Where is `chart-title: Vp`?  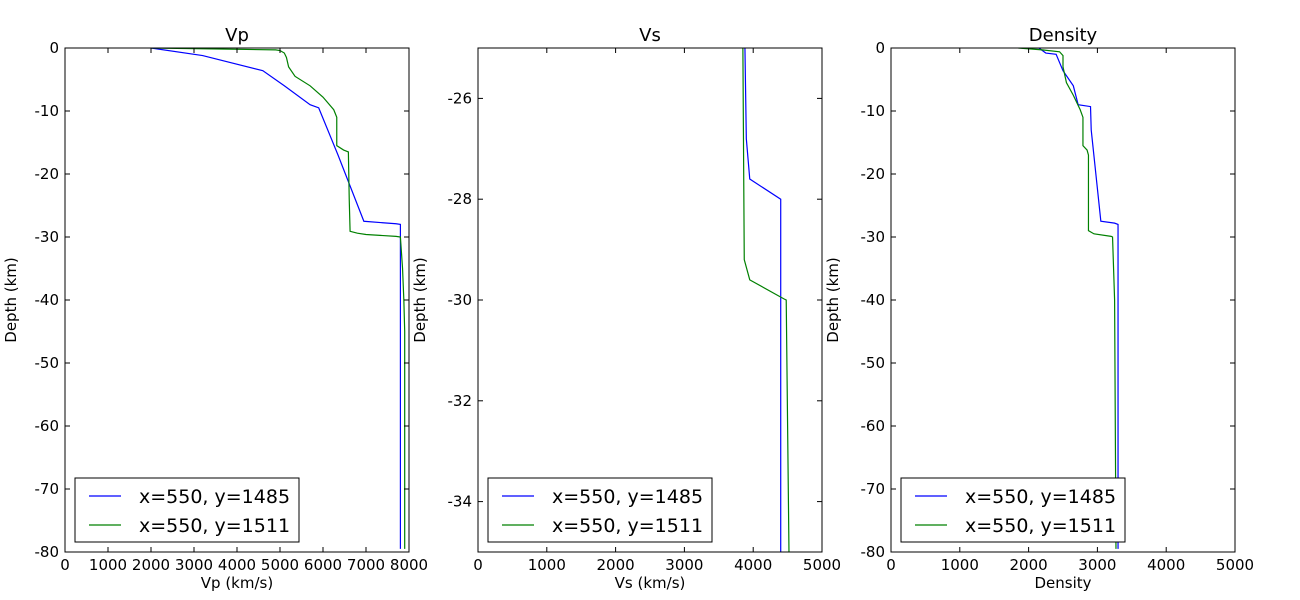
chart-title: Vp is located at coordinates (237, 35).